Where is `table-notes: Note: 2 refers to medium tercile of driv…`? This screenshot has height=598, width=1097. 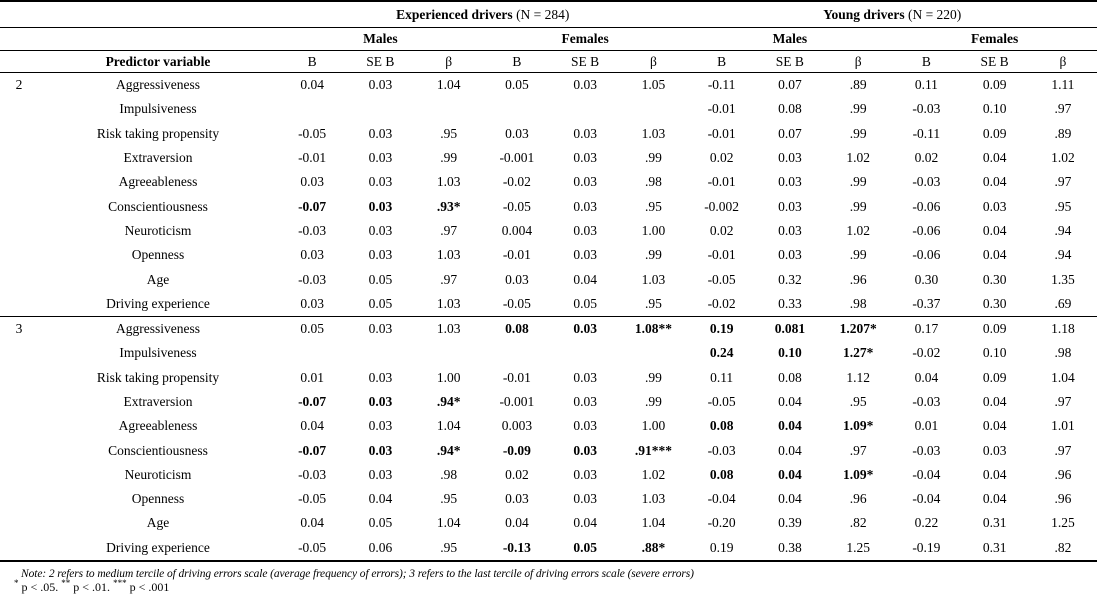 table-notes: Note: 2 refers to medium tercile of driv… is located at coordinates (548, 578).